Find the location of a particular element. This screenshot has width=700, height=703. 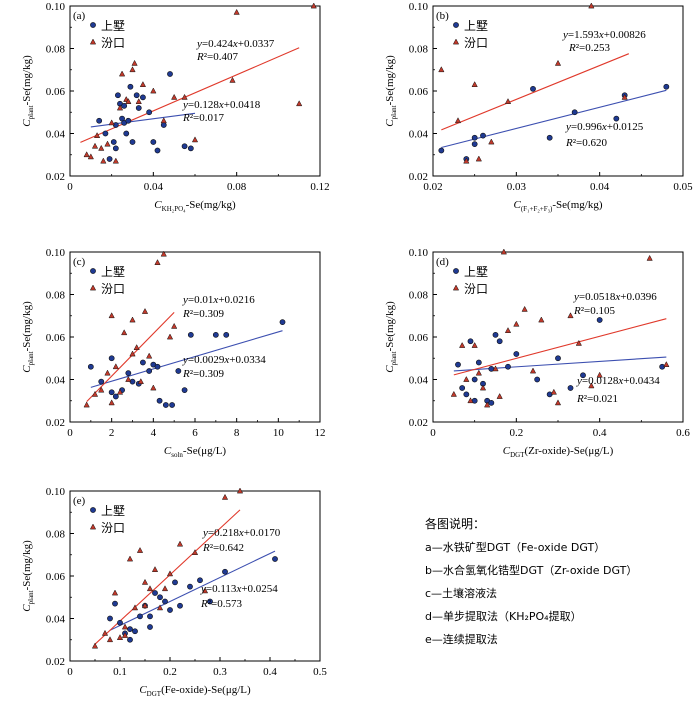

fit-equation-series2: y=0.424x+0.0337 is located at coordinates (235, 44).